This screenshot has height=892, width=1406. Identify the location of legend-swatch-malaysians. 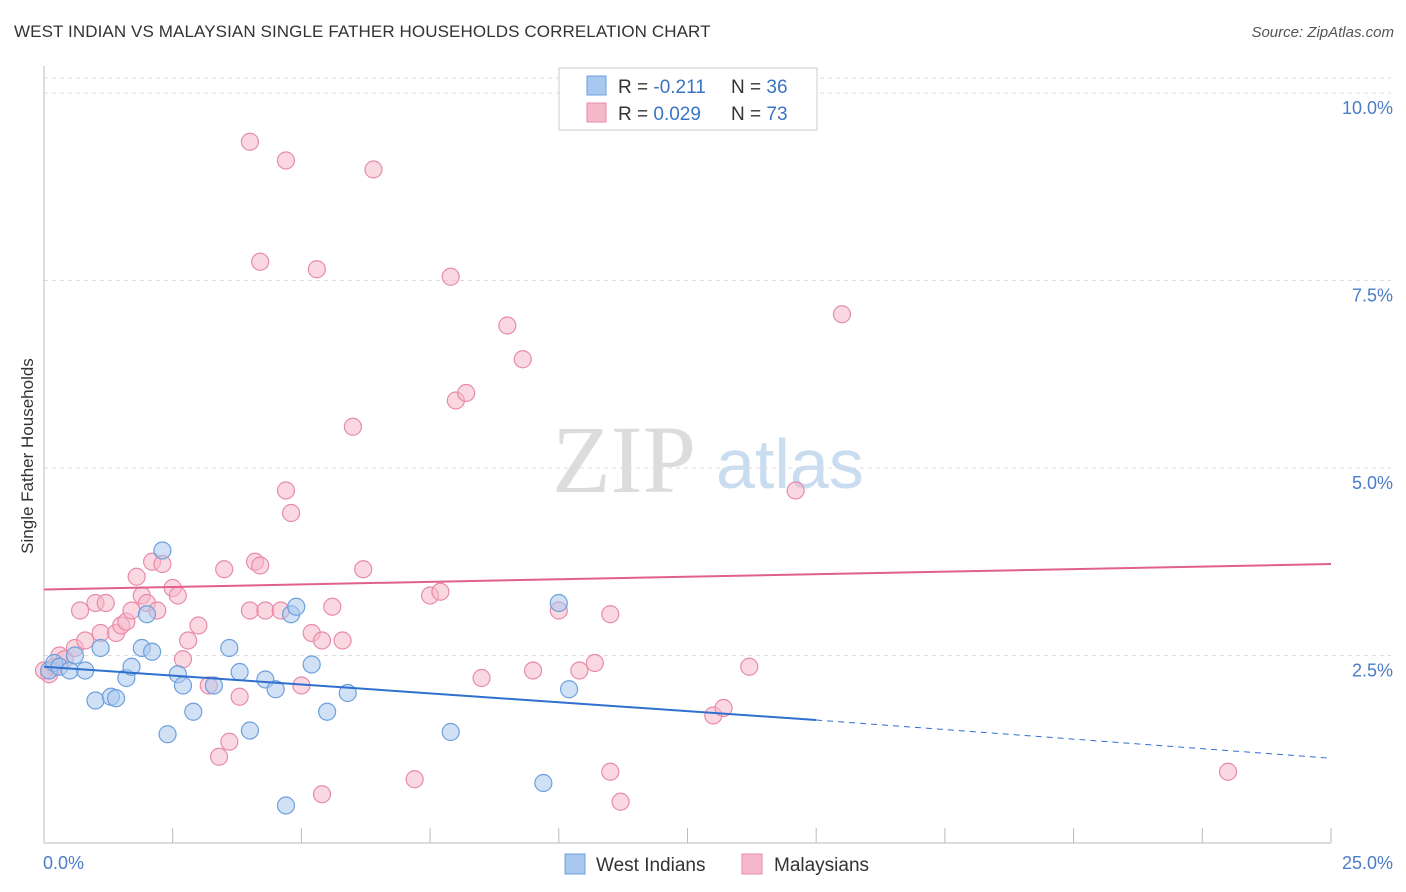
(596, 112).